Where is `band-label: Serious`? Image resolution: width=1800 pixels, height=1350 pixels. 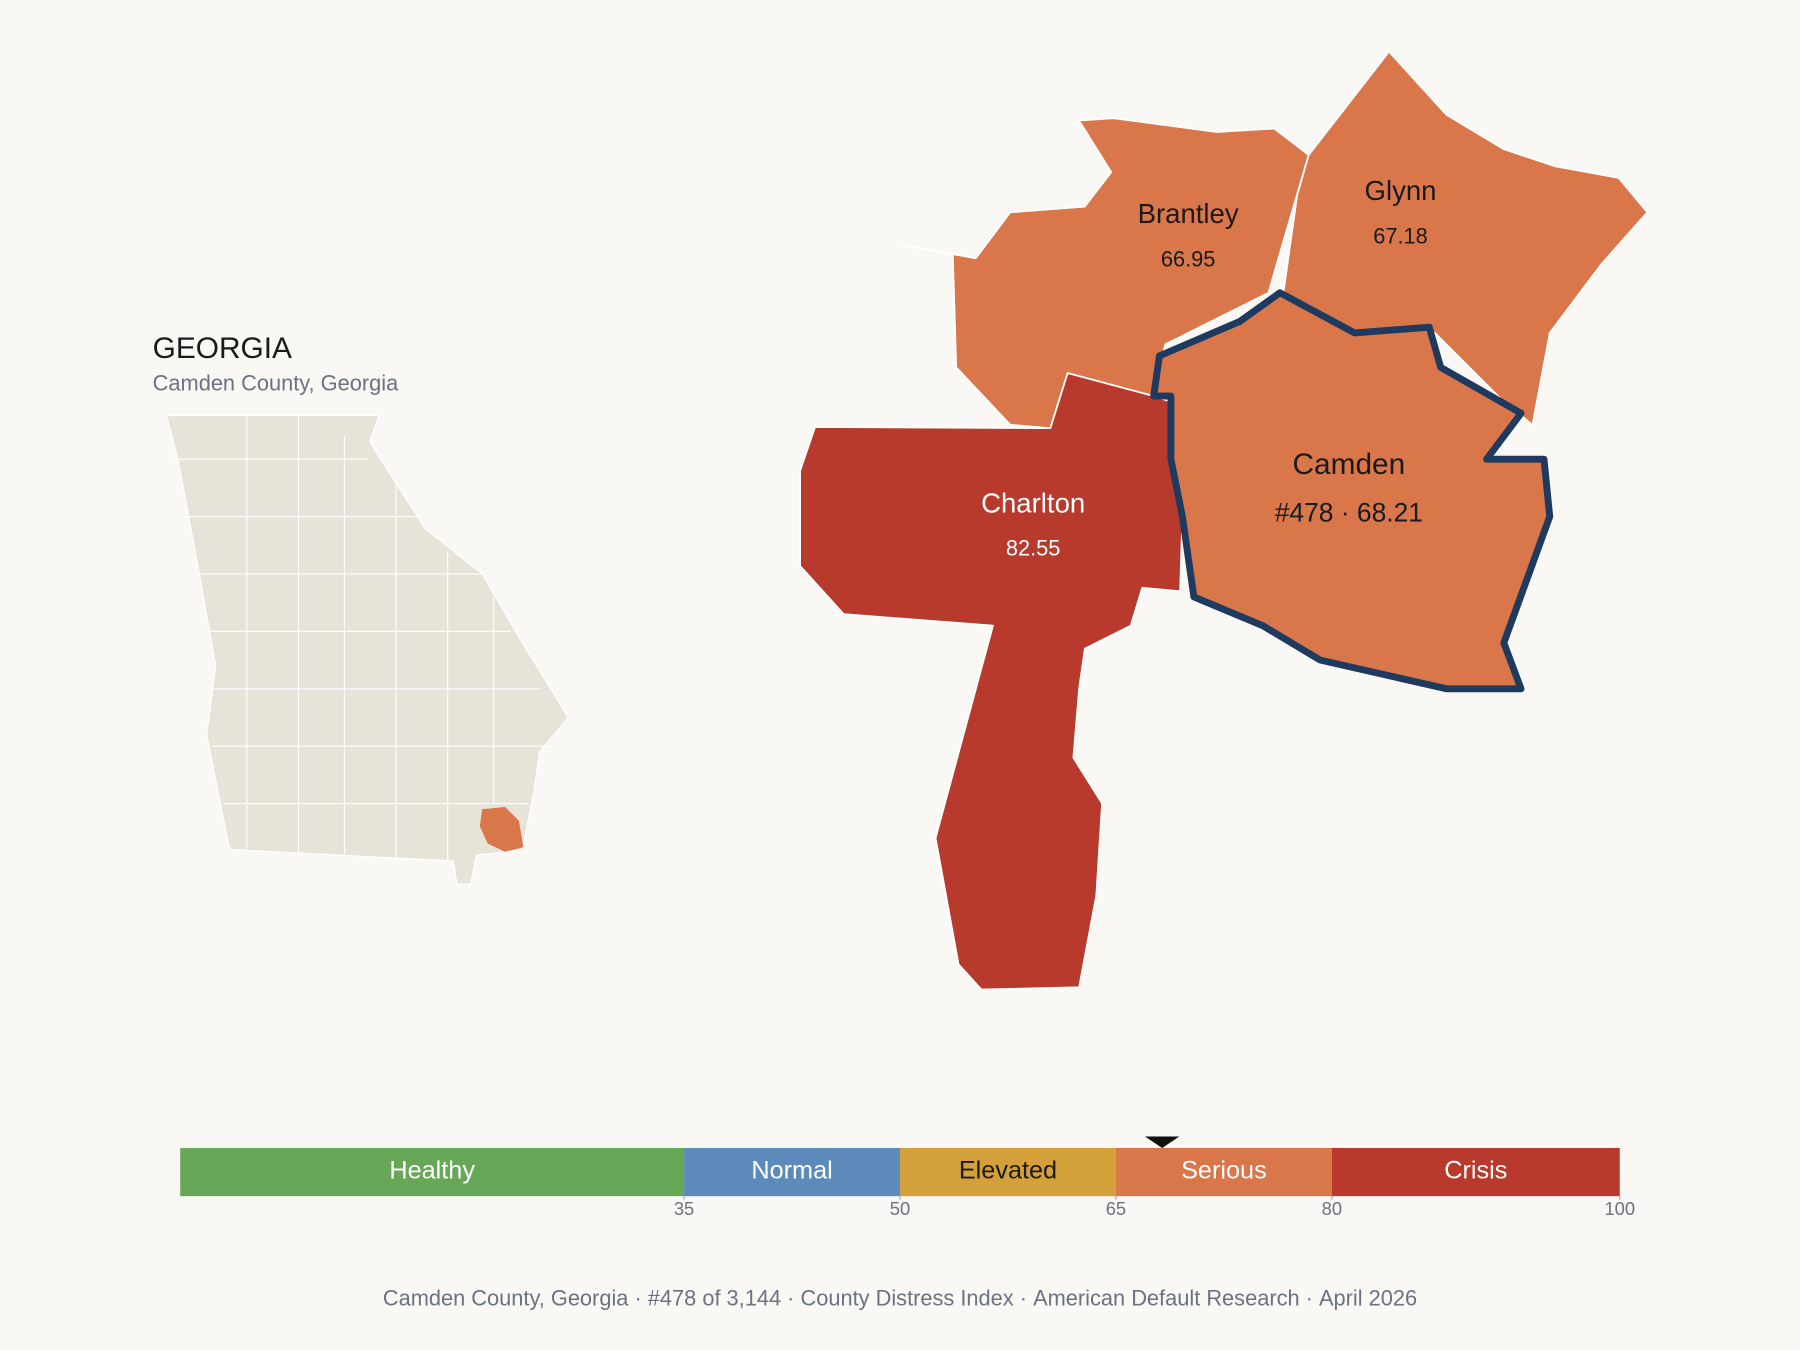
band-label: Serious is located at coordinates (1224, 1171).